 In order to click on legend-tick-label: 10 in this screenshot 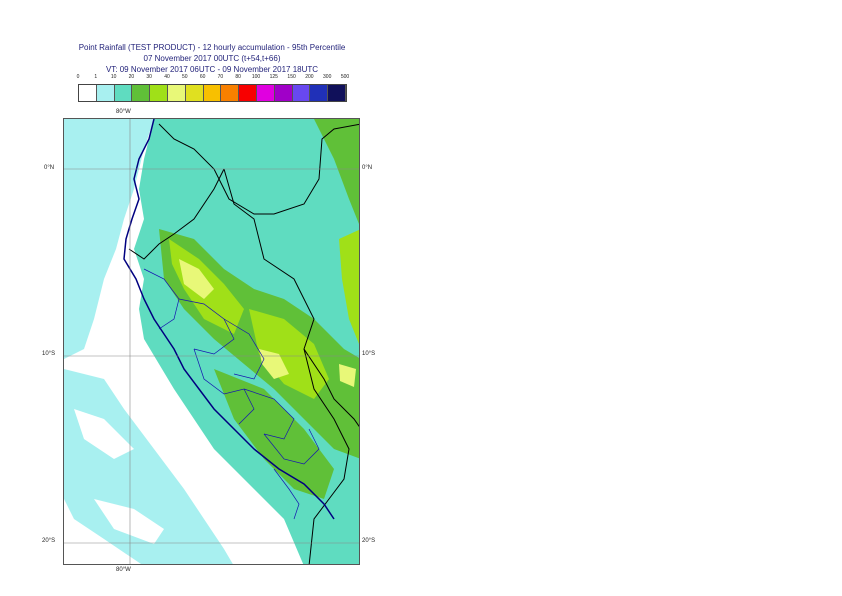, I will do `click(113, 77)`.